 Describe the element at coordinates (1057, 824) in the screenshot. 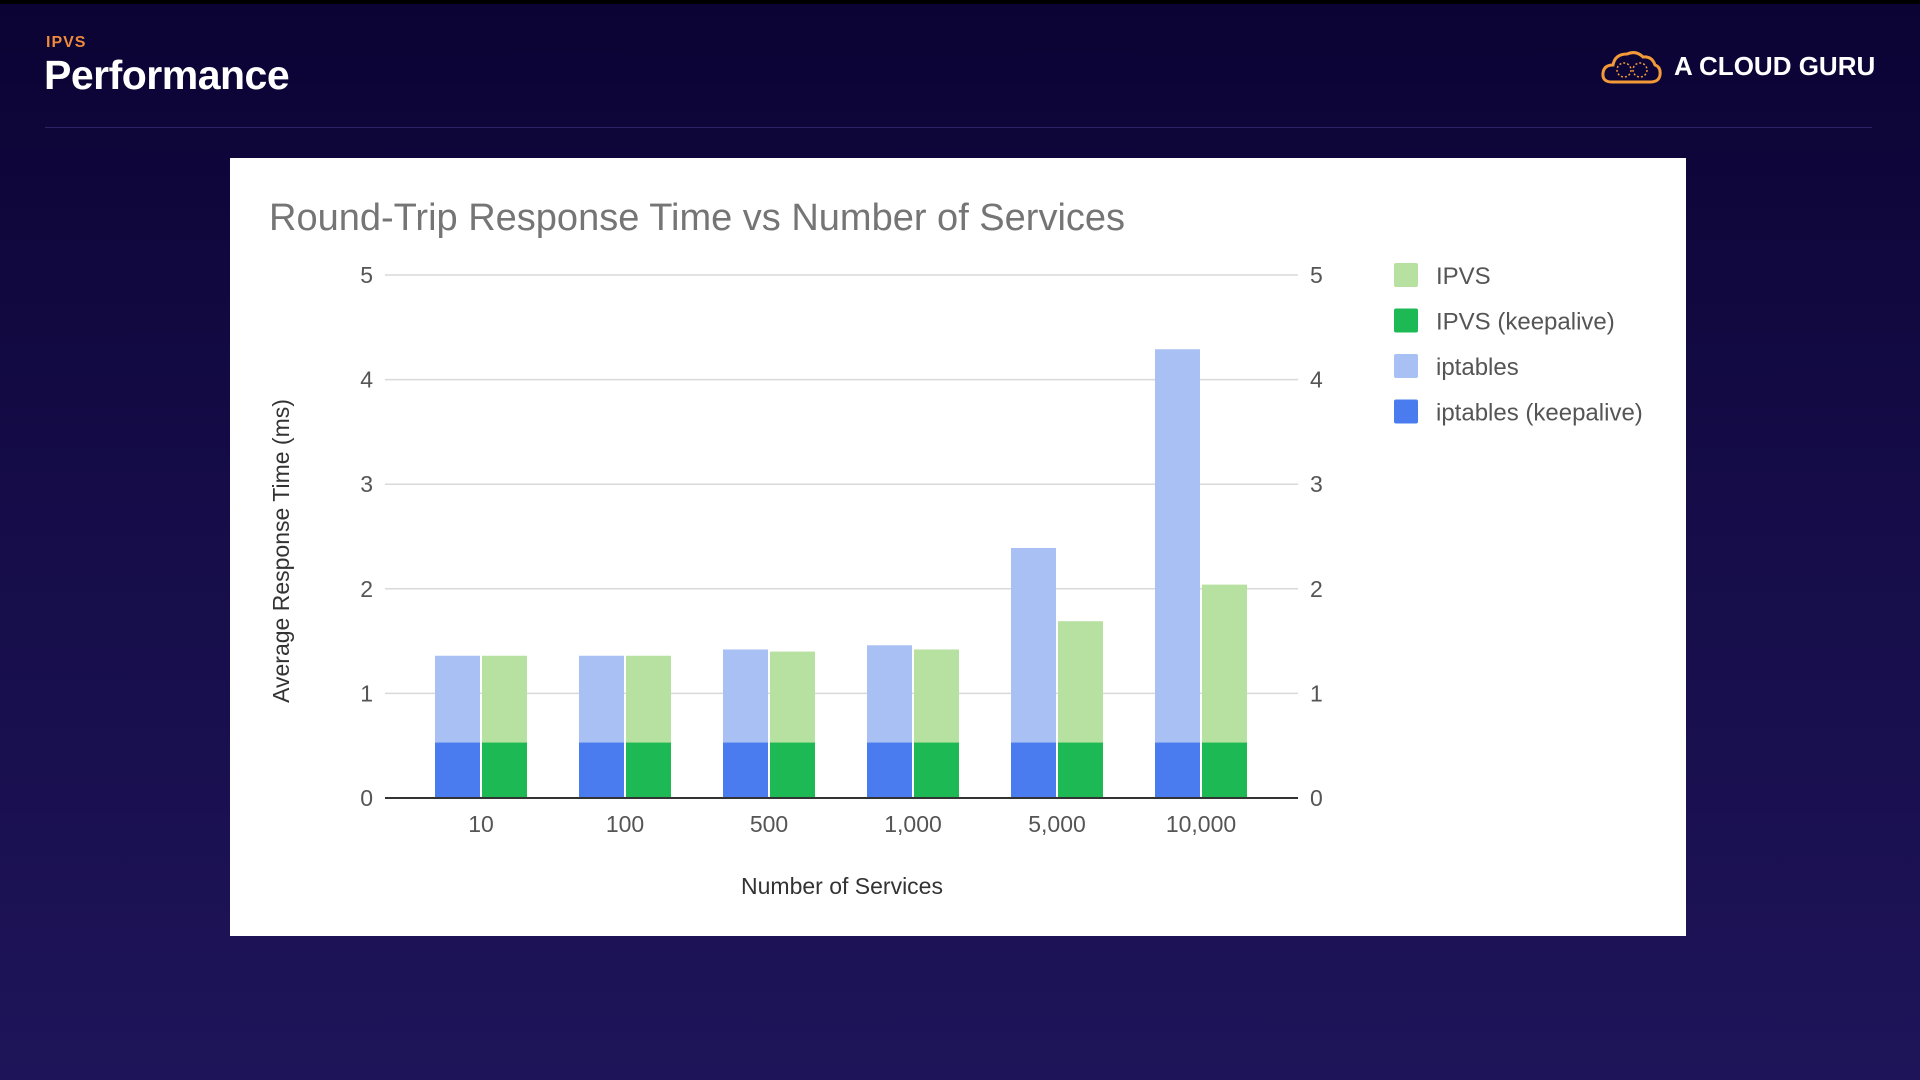

I see `x-tick-label: 5,000` at that location.